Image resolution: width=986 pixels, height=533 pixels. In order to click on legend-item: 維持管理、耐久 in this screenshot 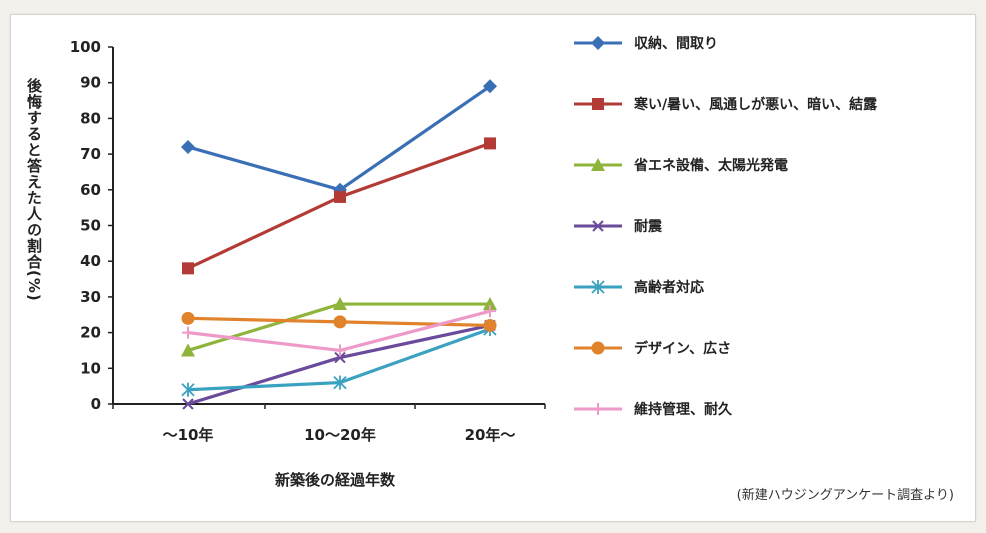, I will do `click(762, 409)`.